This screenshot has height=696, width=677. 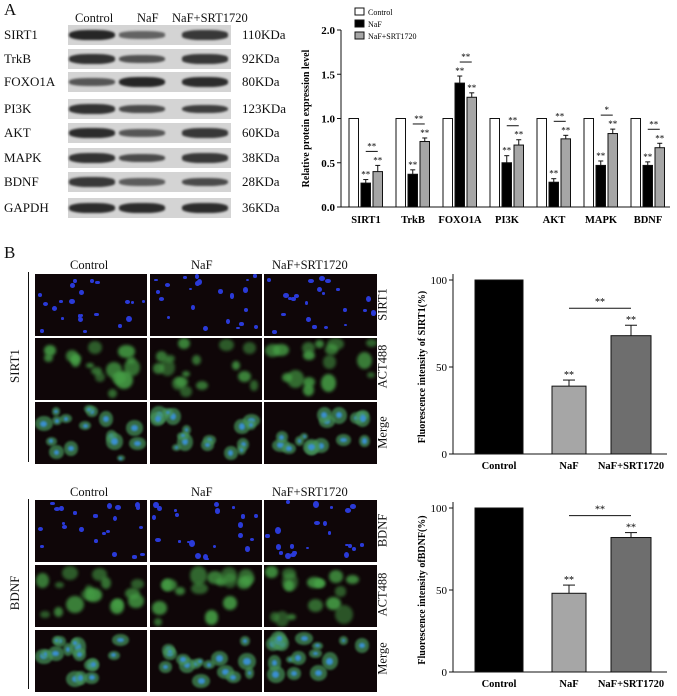 What do you see at coordinates (261, 181) in the screenshot?
I see `blot-kda-label: 28KDa` at bounding box center [261, 181].